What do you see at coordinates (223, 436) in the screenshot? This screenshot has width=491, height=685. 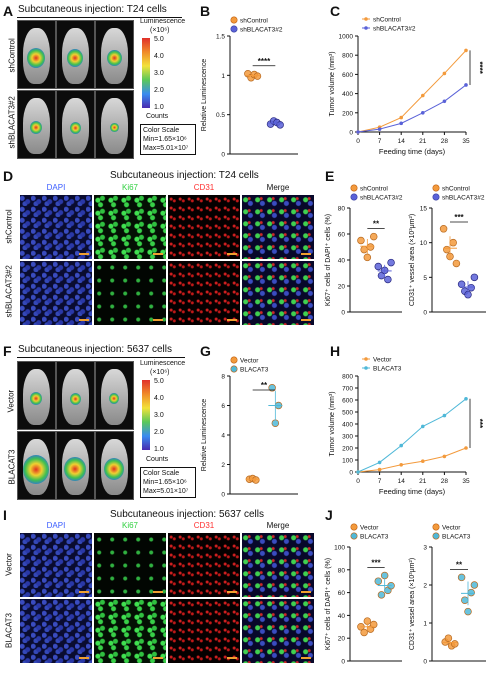 I see `y-tick-label: 4` at bounding box center [223, 436].